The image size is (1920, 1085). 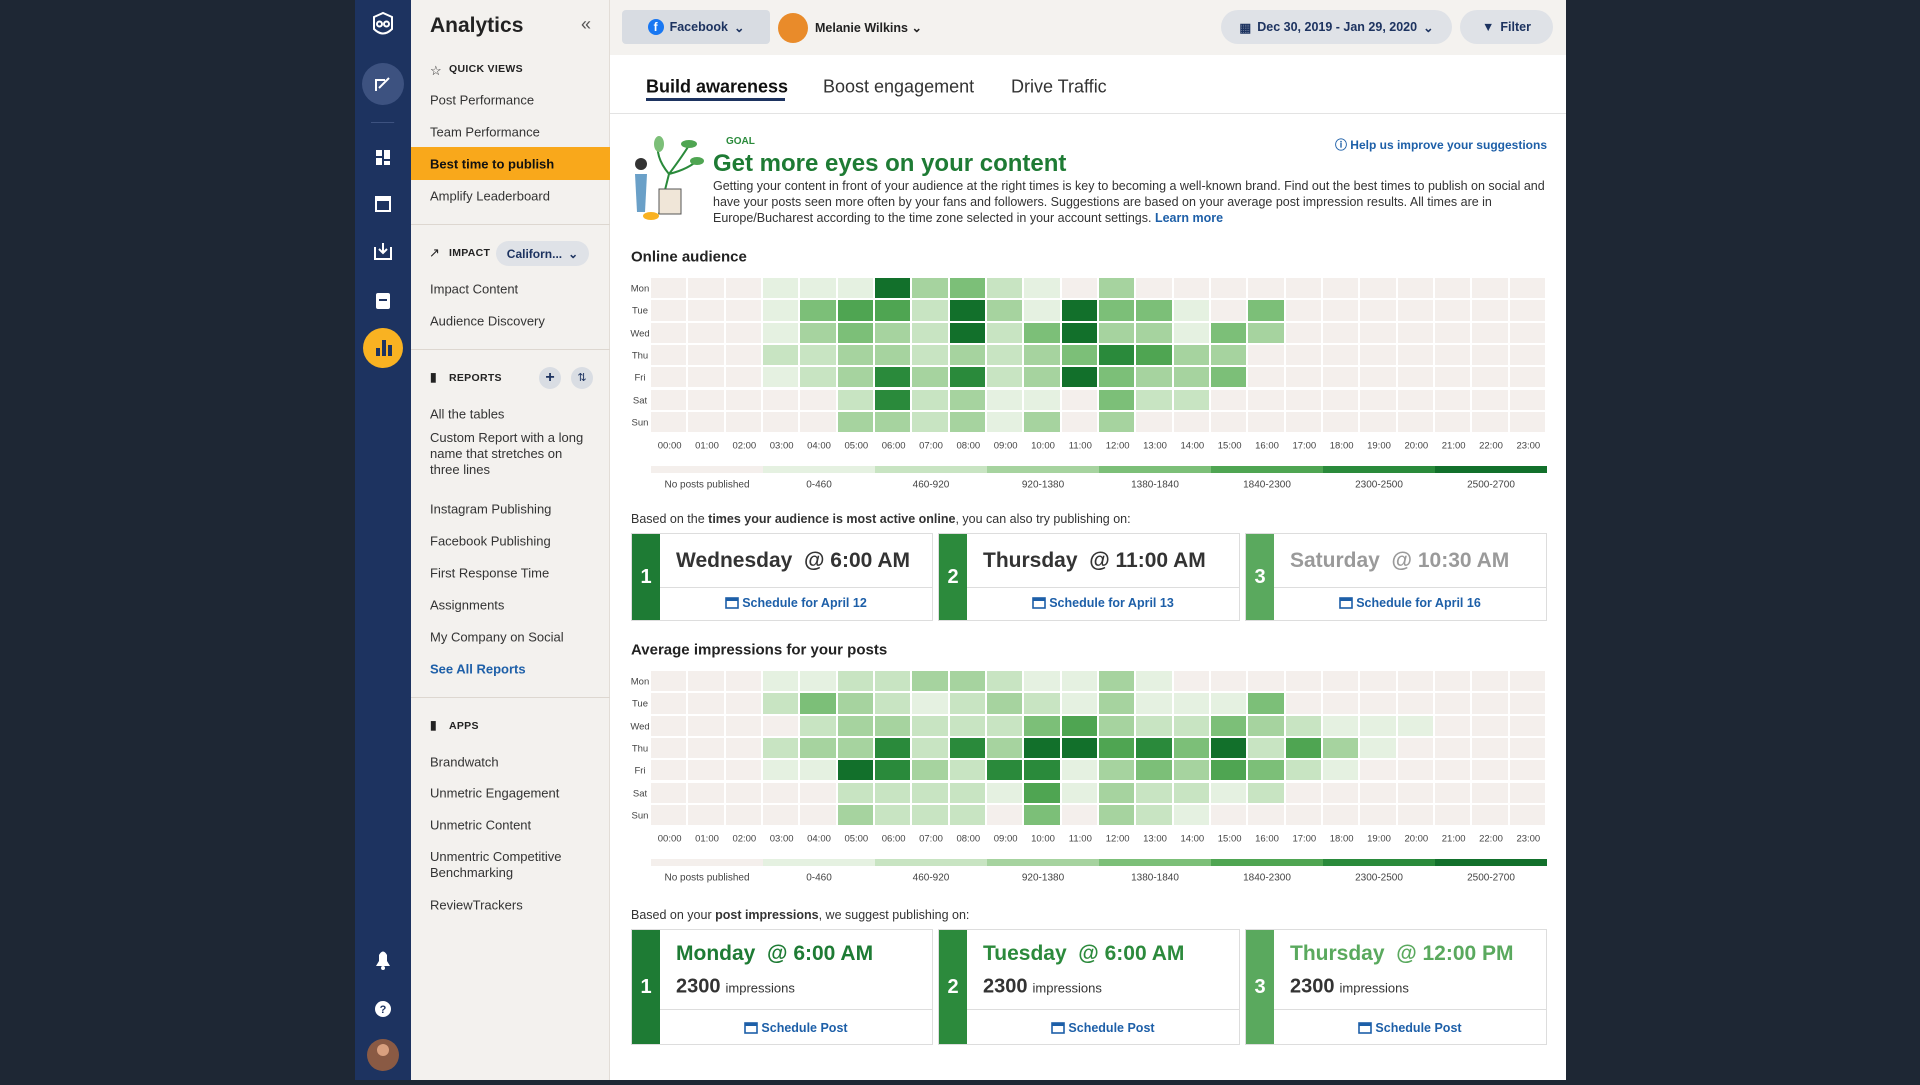 What do you see at coordinates (383, 541) in the screenshot?
I see `nav-icons: ?` at bounding box center [383, 541].